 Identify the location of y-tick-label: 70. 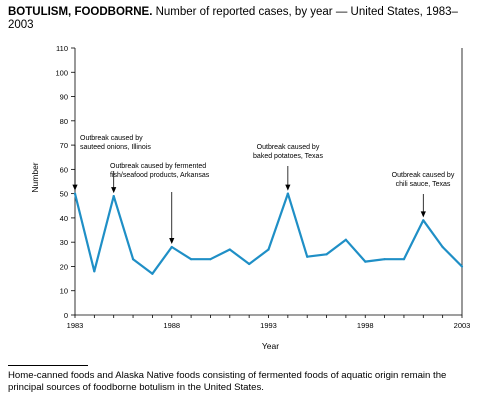
(64, 145).